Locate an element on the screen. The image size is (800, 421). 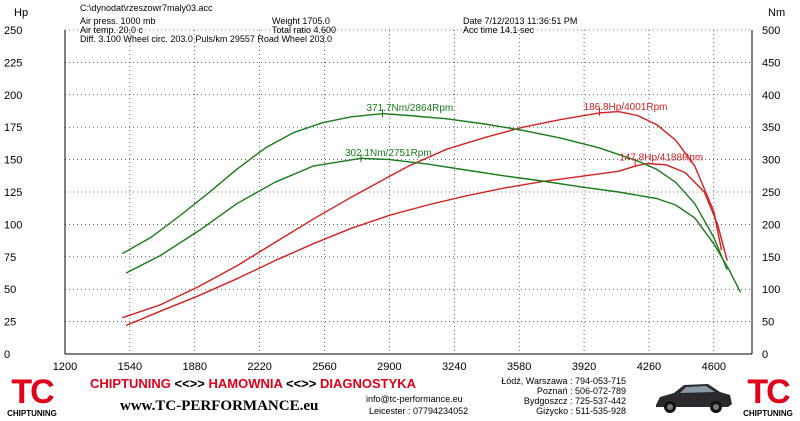
leicester-phone: Leicester : 07794234052 is located at coordinates (419, 411).